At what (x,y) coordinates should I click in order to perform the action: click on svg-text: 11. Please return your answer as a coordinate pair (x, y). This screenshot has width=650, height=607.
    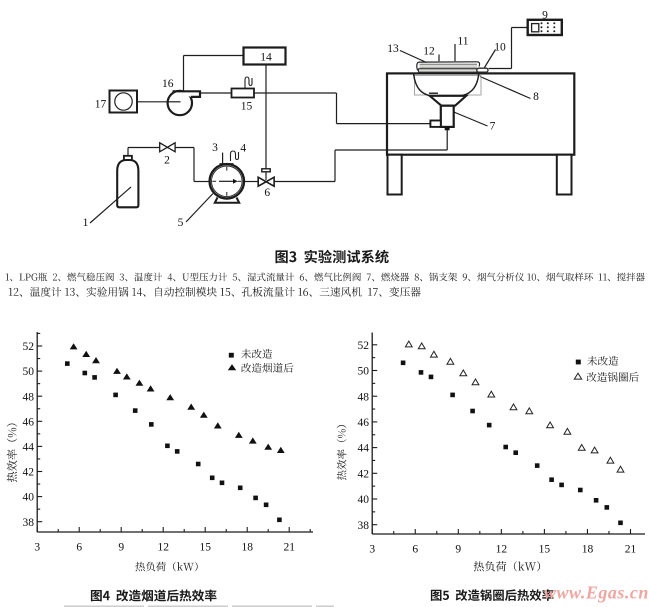
    Looking at the image, I should click on (462, 42).